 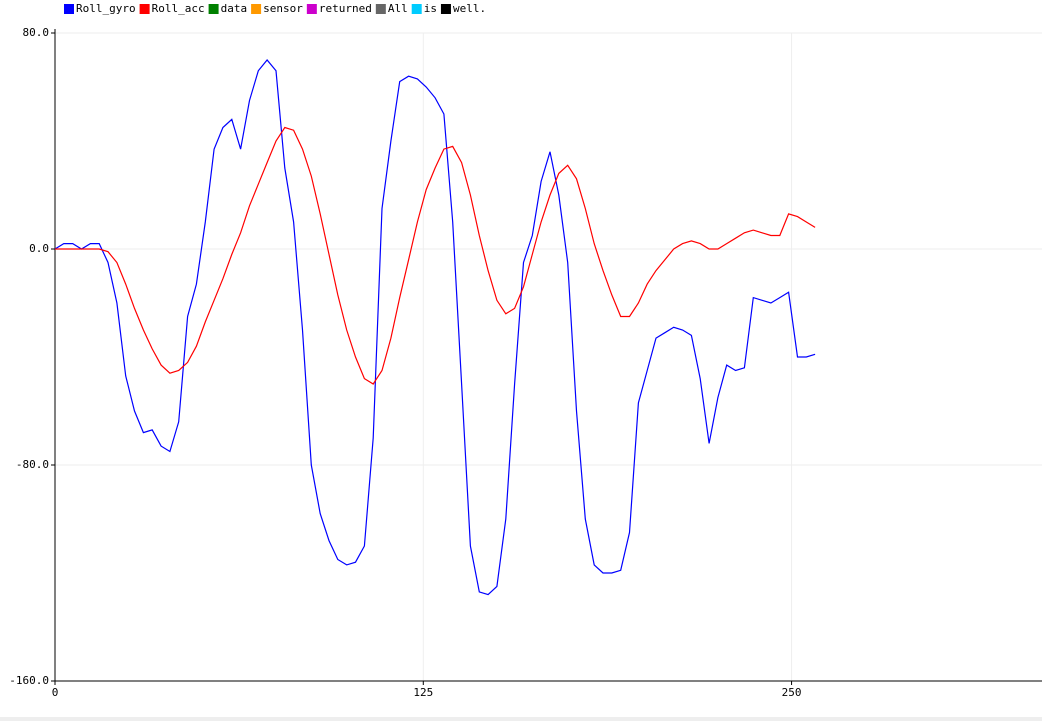 What do you see at coordinates (36, 32) in the screenshot?
I see `y-tick-label: 80.0` at bounding box center [36, 32].